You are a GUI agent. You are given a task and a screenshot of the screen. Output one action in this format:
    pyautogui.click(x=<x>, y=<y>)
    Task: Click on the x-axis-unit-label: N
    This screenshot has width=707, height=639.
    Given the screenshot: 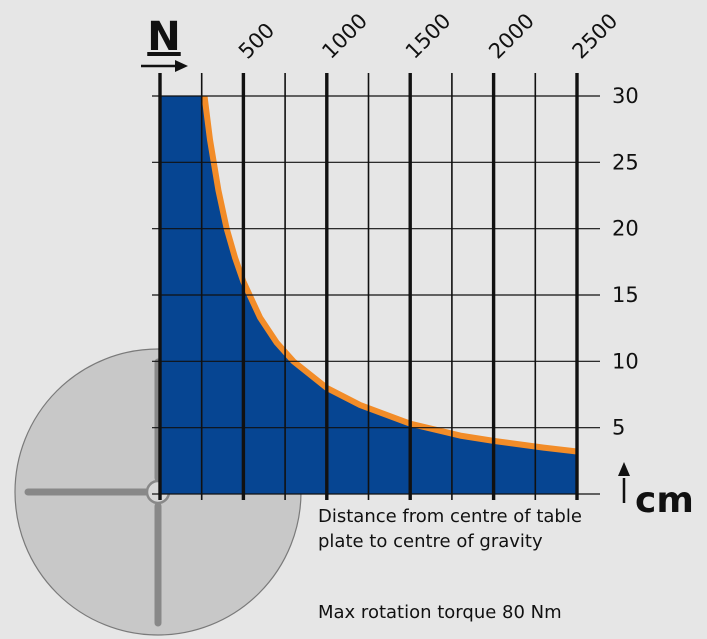 What is the action you would take?
    pyautogui.click(x=163, y=37)
    